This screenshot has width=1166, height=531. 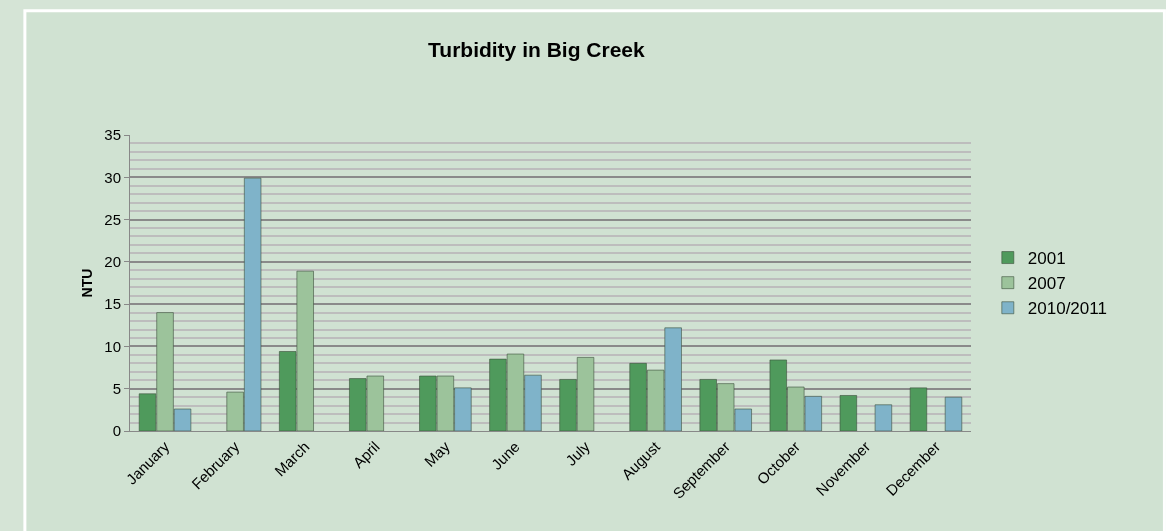 What do you see at coordinates (87, 283) in the screenshot?
I see `y-axis-title: NTU` at bounding box center [87, 283].